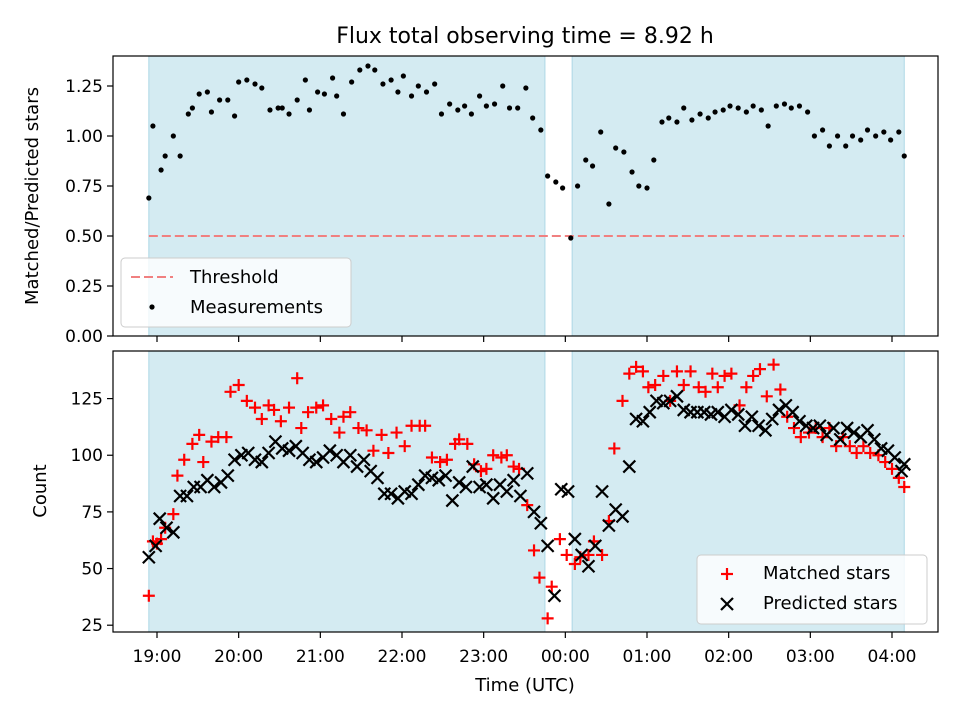 Image resolution: width=960 pixels, height=720 pixels. I want to click on x-tick-label: 22:00, so click(402, 657).